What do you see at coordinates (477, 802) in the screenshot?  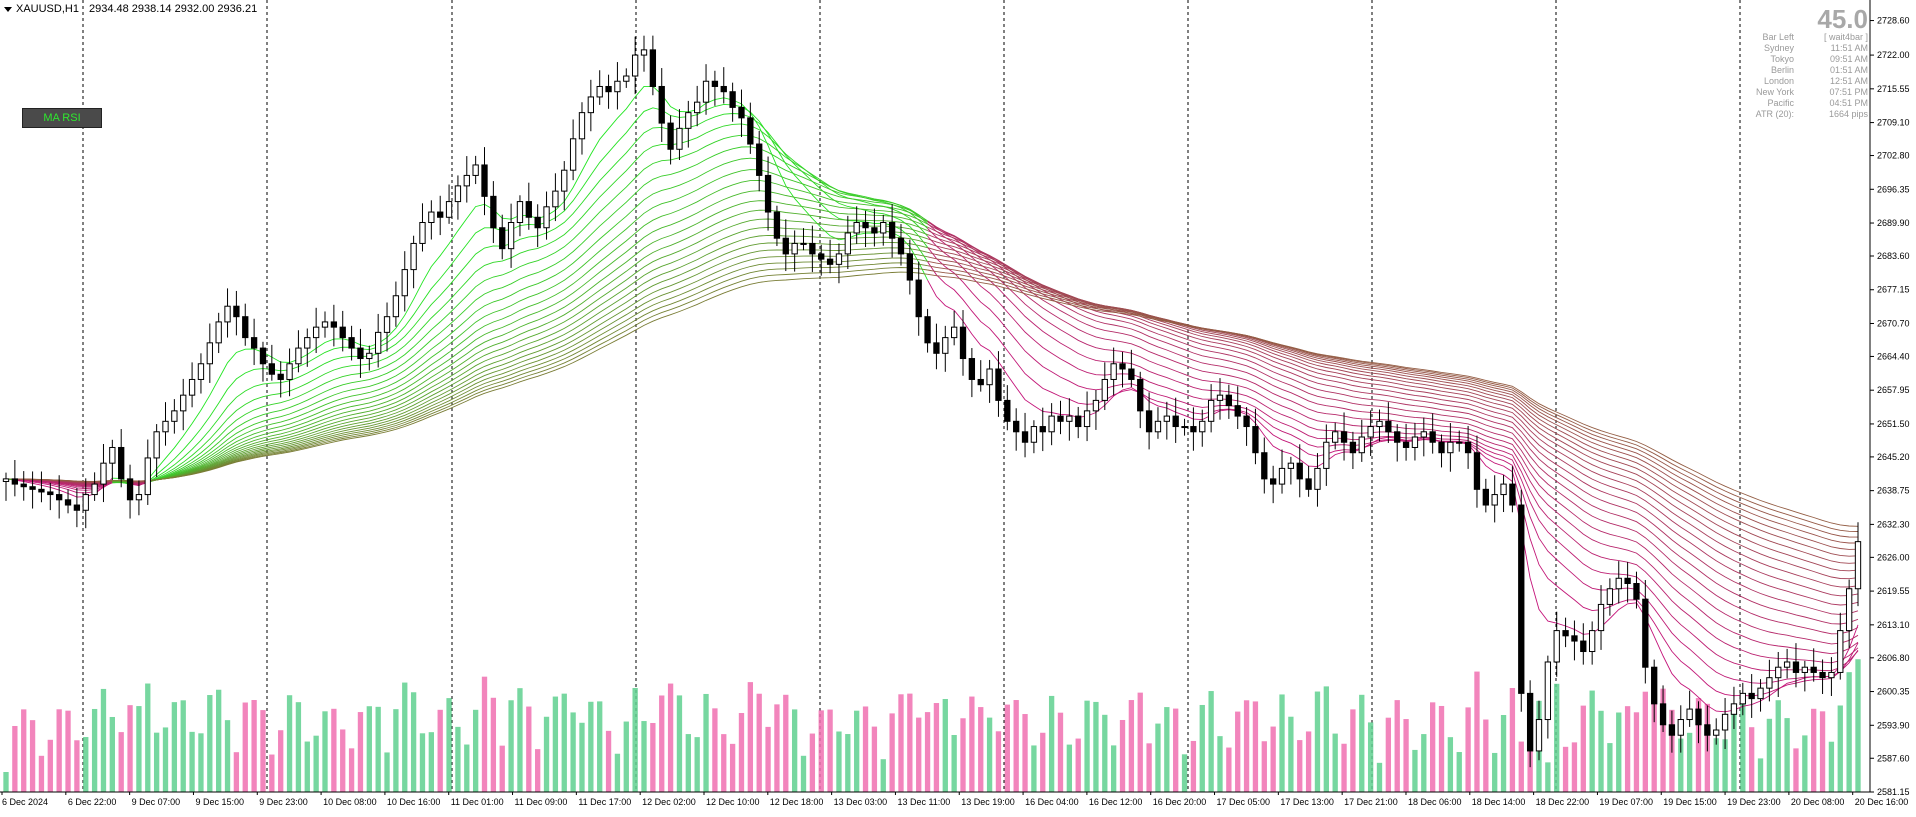 I see `time-tick-label: 11 Dec 01:00` at bounding box center [477, 802].